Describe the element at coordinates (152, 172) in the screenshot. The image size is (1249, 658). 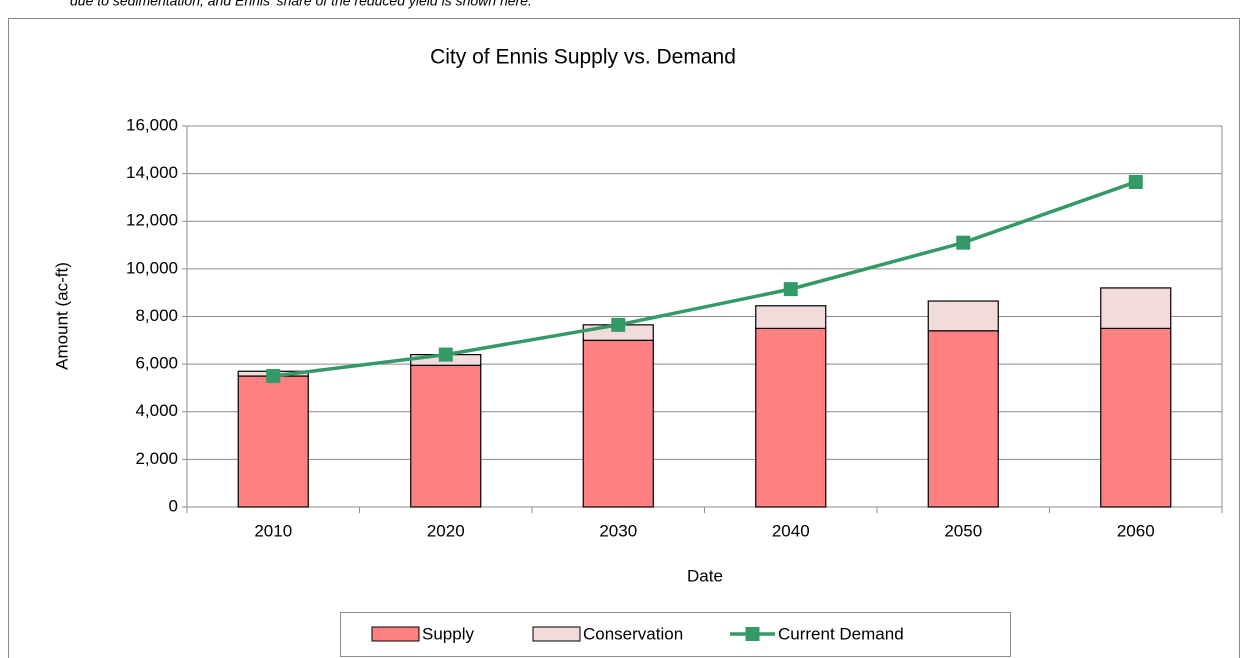
I see `y-tick-label: 14,000` at that location.